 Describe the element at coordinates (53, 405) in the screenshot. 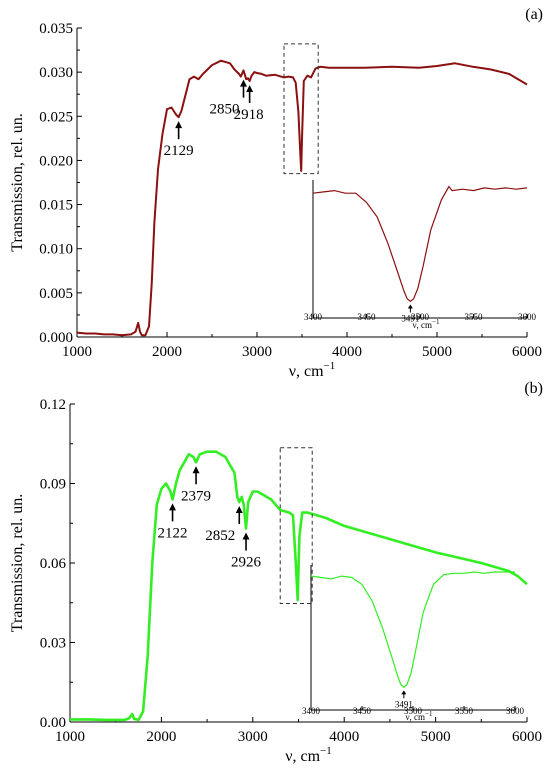

I see `y-tick-label: 0.12` at that location.